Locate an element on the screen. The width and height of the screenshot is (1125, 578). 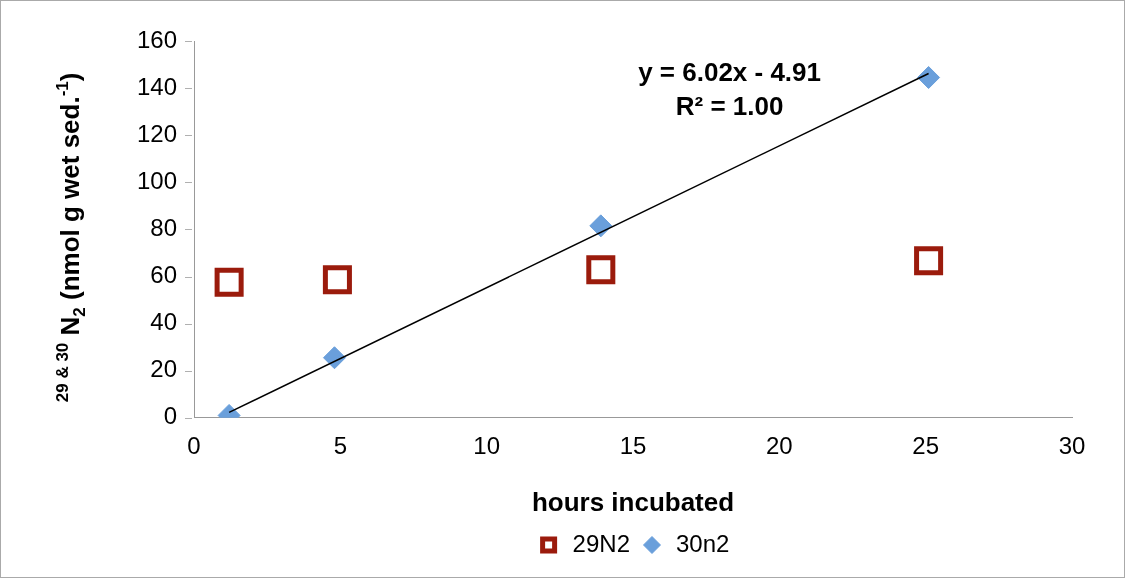
y-tick-label: 40 is located at coordinates (163, 322).